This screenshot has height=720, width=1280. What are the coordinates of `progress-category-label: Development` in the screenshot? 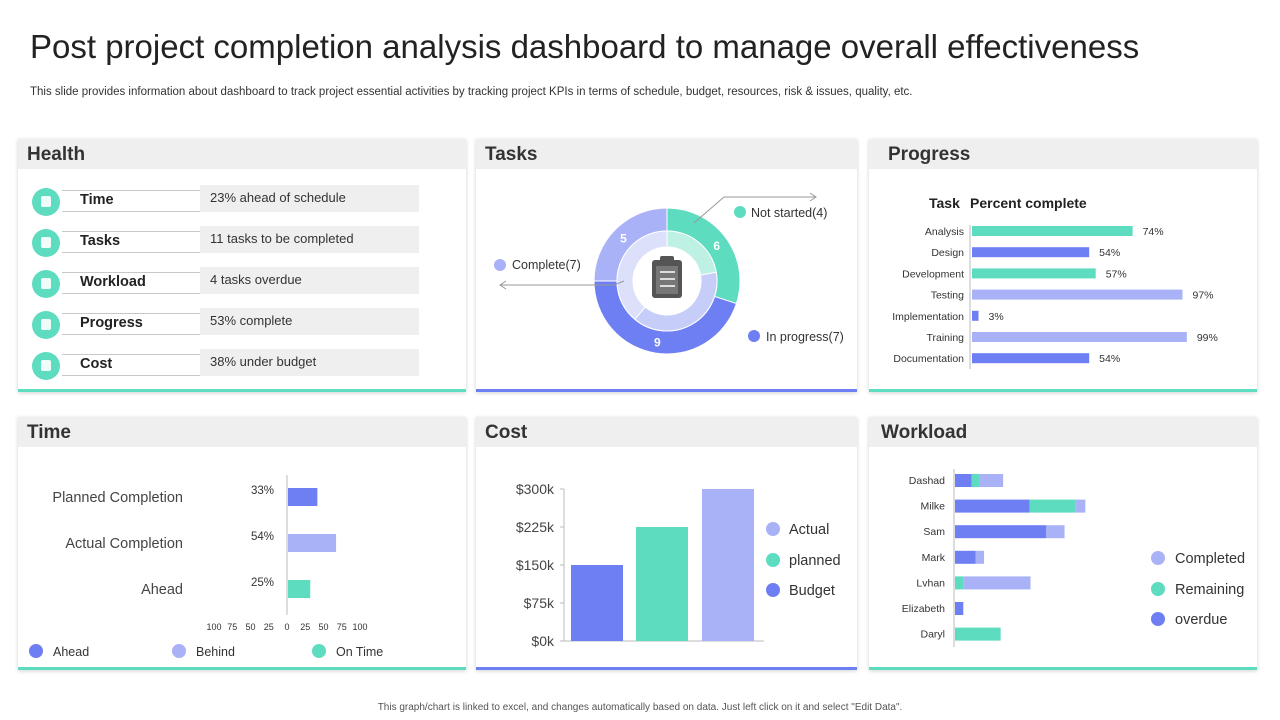 It's located at (933, 274).